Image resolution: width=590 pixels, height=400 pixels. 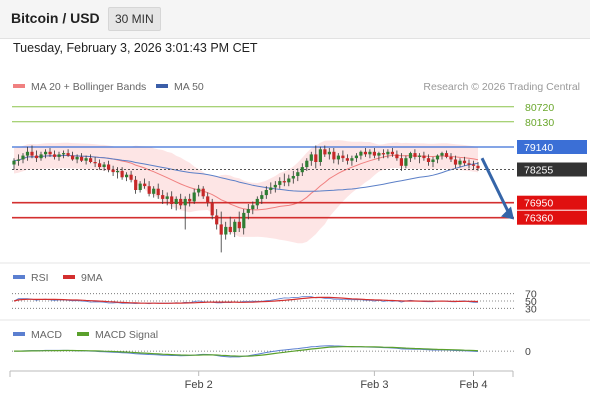 I want to click on ma50-line, so click(x=246, y=173).